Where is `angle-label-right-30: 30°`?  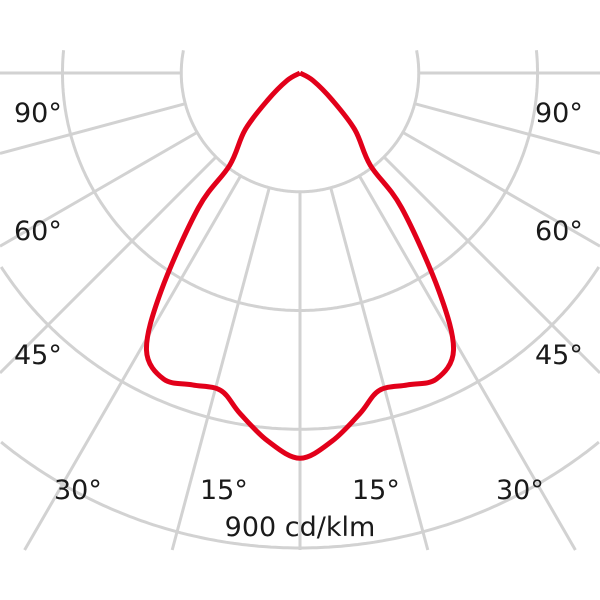
angle-label-right-30: 30° is located at coordinates (520, 490).